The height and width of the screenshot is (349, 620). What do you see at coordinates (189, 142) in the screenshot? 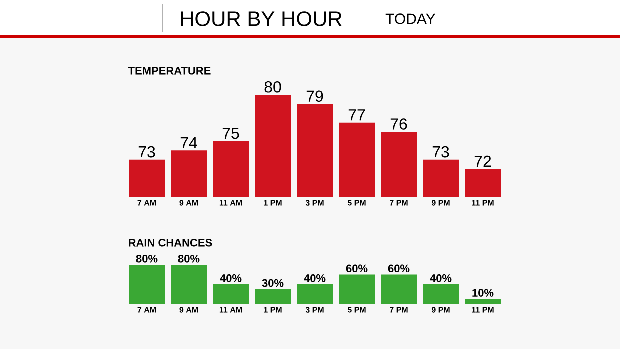
I see `data-label: 74` at bounding box center [189, 142].